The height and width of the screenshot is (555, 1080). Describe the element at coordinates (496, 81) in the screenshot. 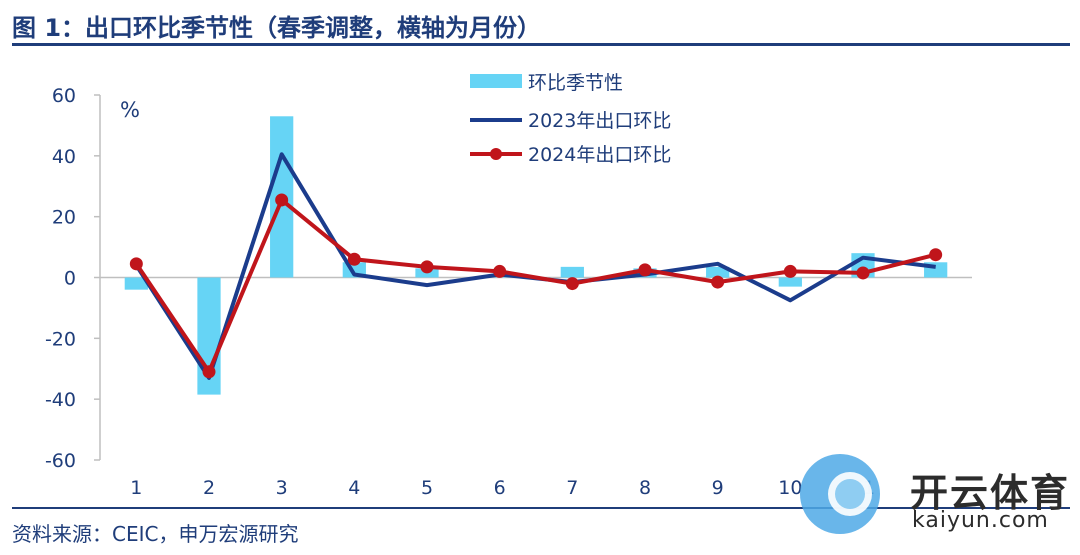

I see `legend-swatch-bar` at that location.